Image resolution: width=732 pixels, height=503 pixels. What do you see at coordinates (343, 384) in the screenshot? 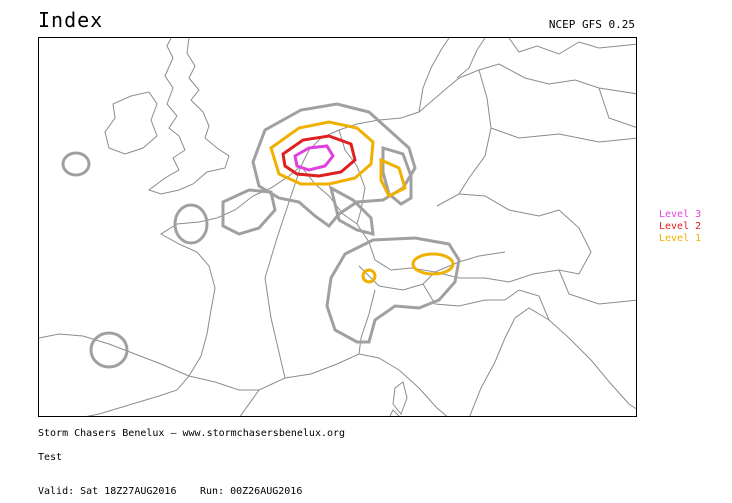
I see `mediterranean-coast` at bounding box center [343, 384].